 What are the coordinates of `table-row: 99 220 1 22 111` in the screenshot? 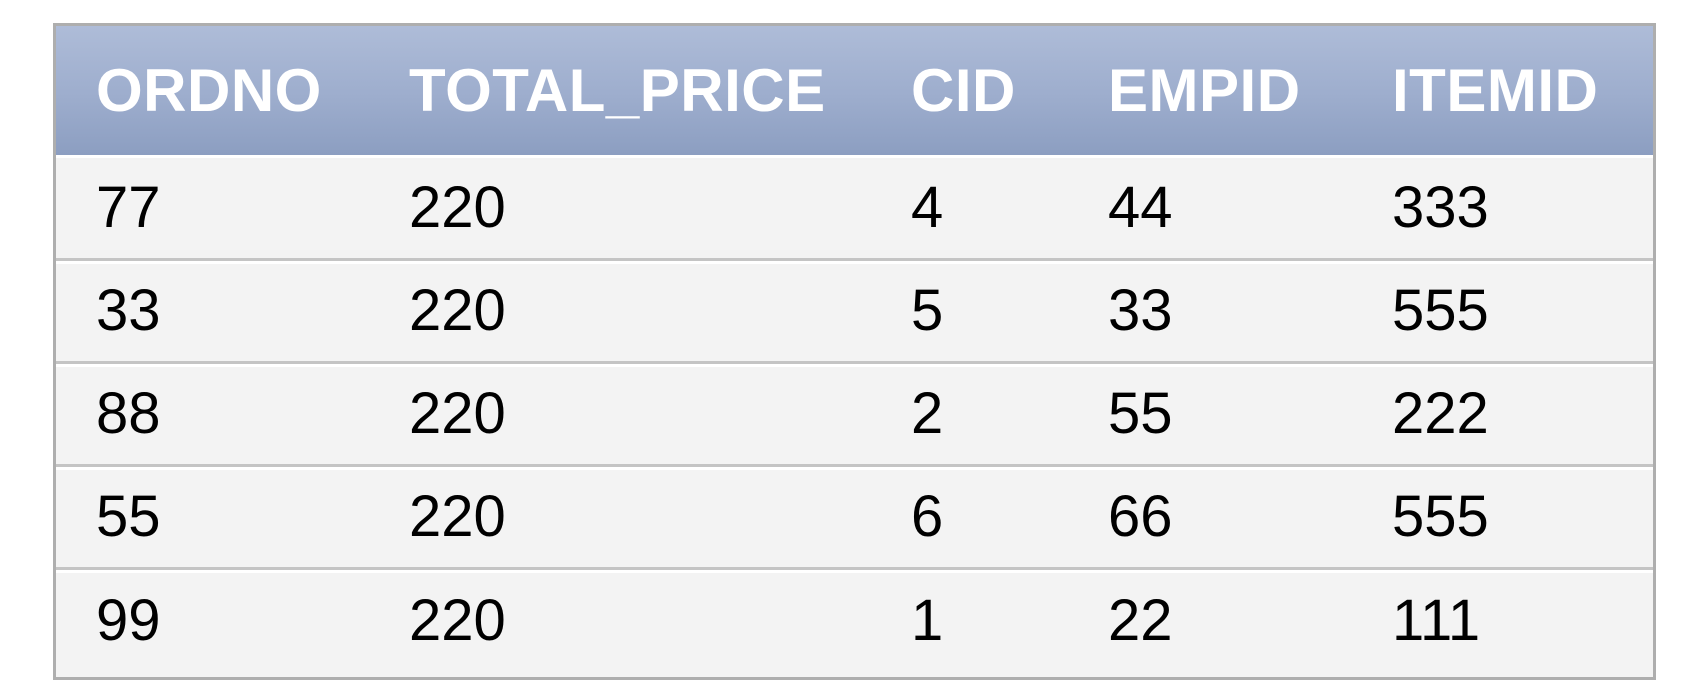 It's located at (854, 618).